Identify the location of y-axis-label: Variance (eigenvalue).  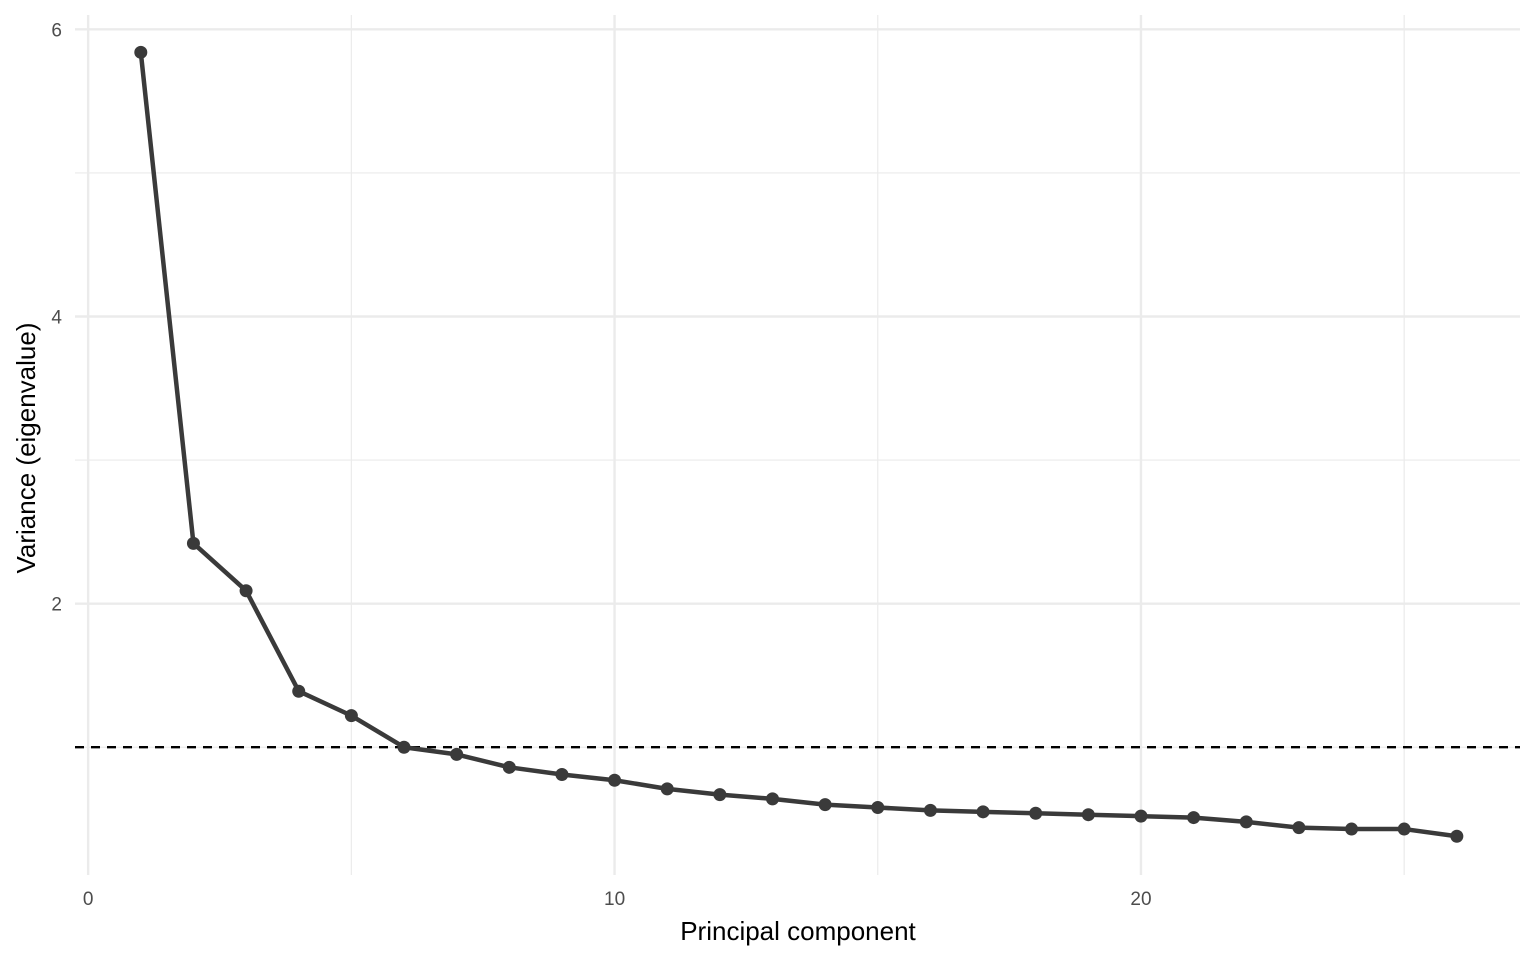
(26, 448).